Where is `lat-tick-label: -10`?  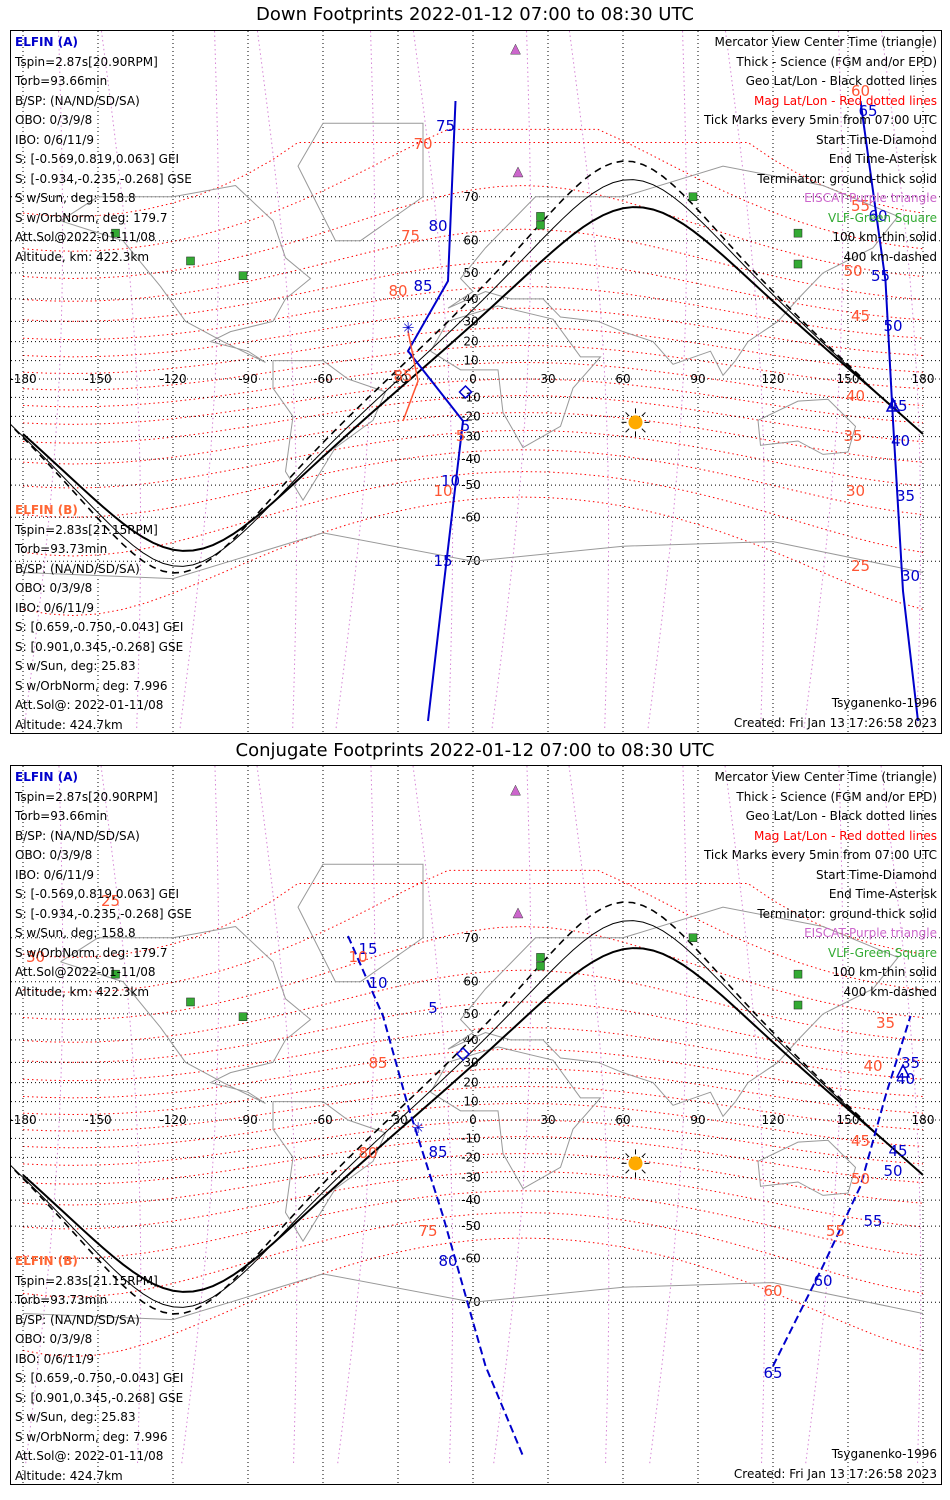
lat-tick-label: -10 is located at coordinates (471, 1138).